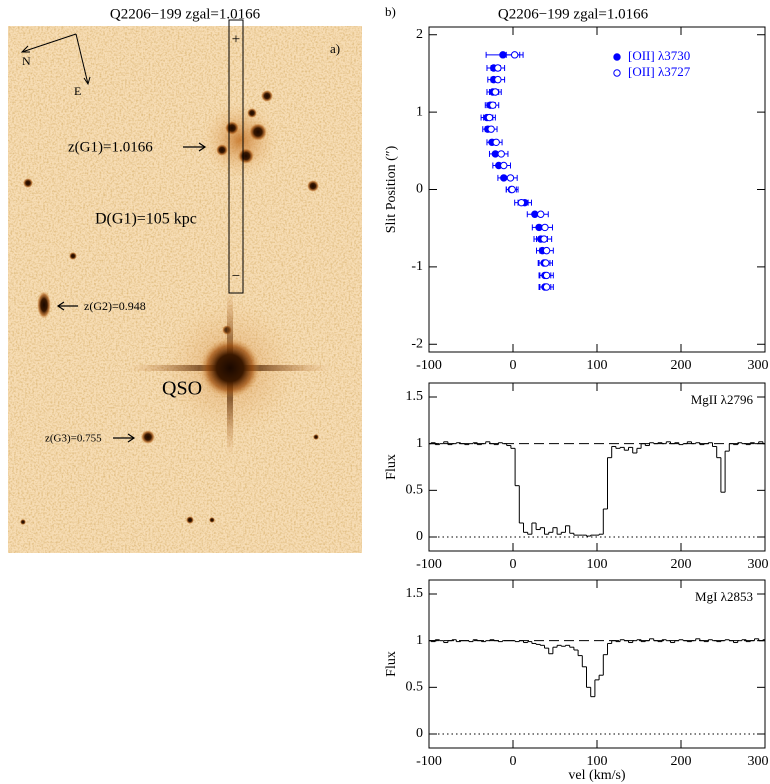  I want to click on y-tick-label: -2, so click(417, 343).